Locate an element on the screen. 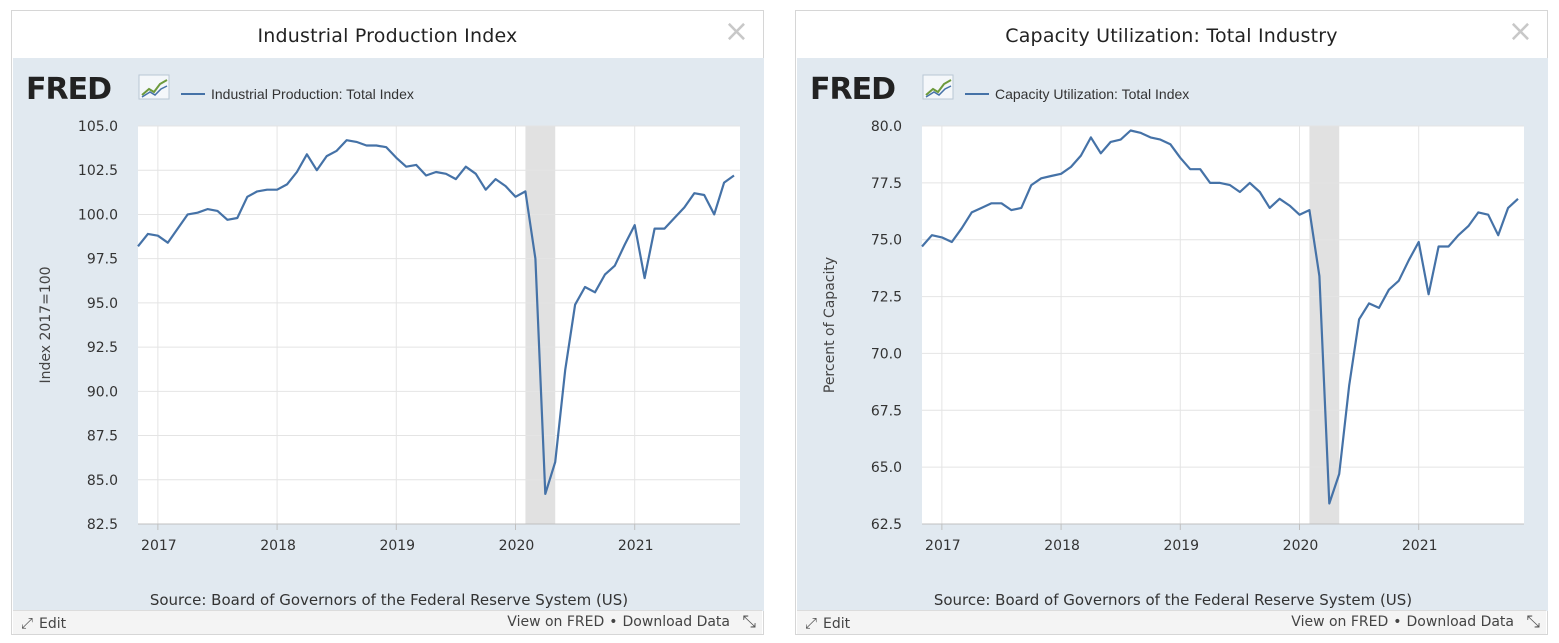 The image size is (1559, 643). y-tick-label: 87.5 is located at coordinates (102, 437).